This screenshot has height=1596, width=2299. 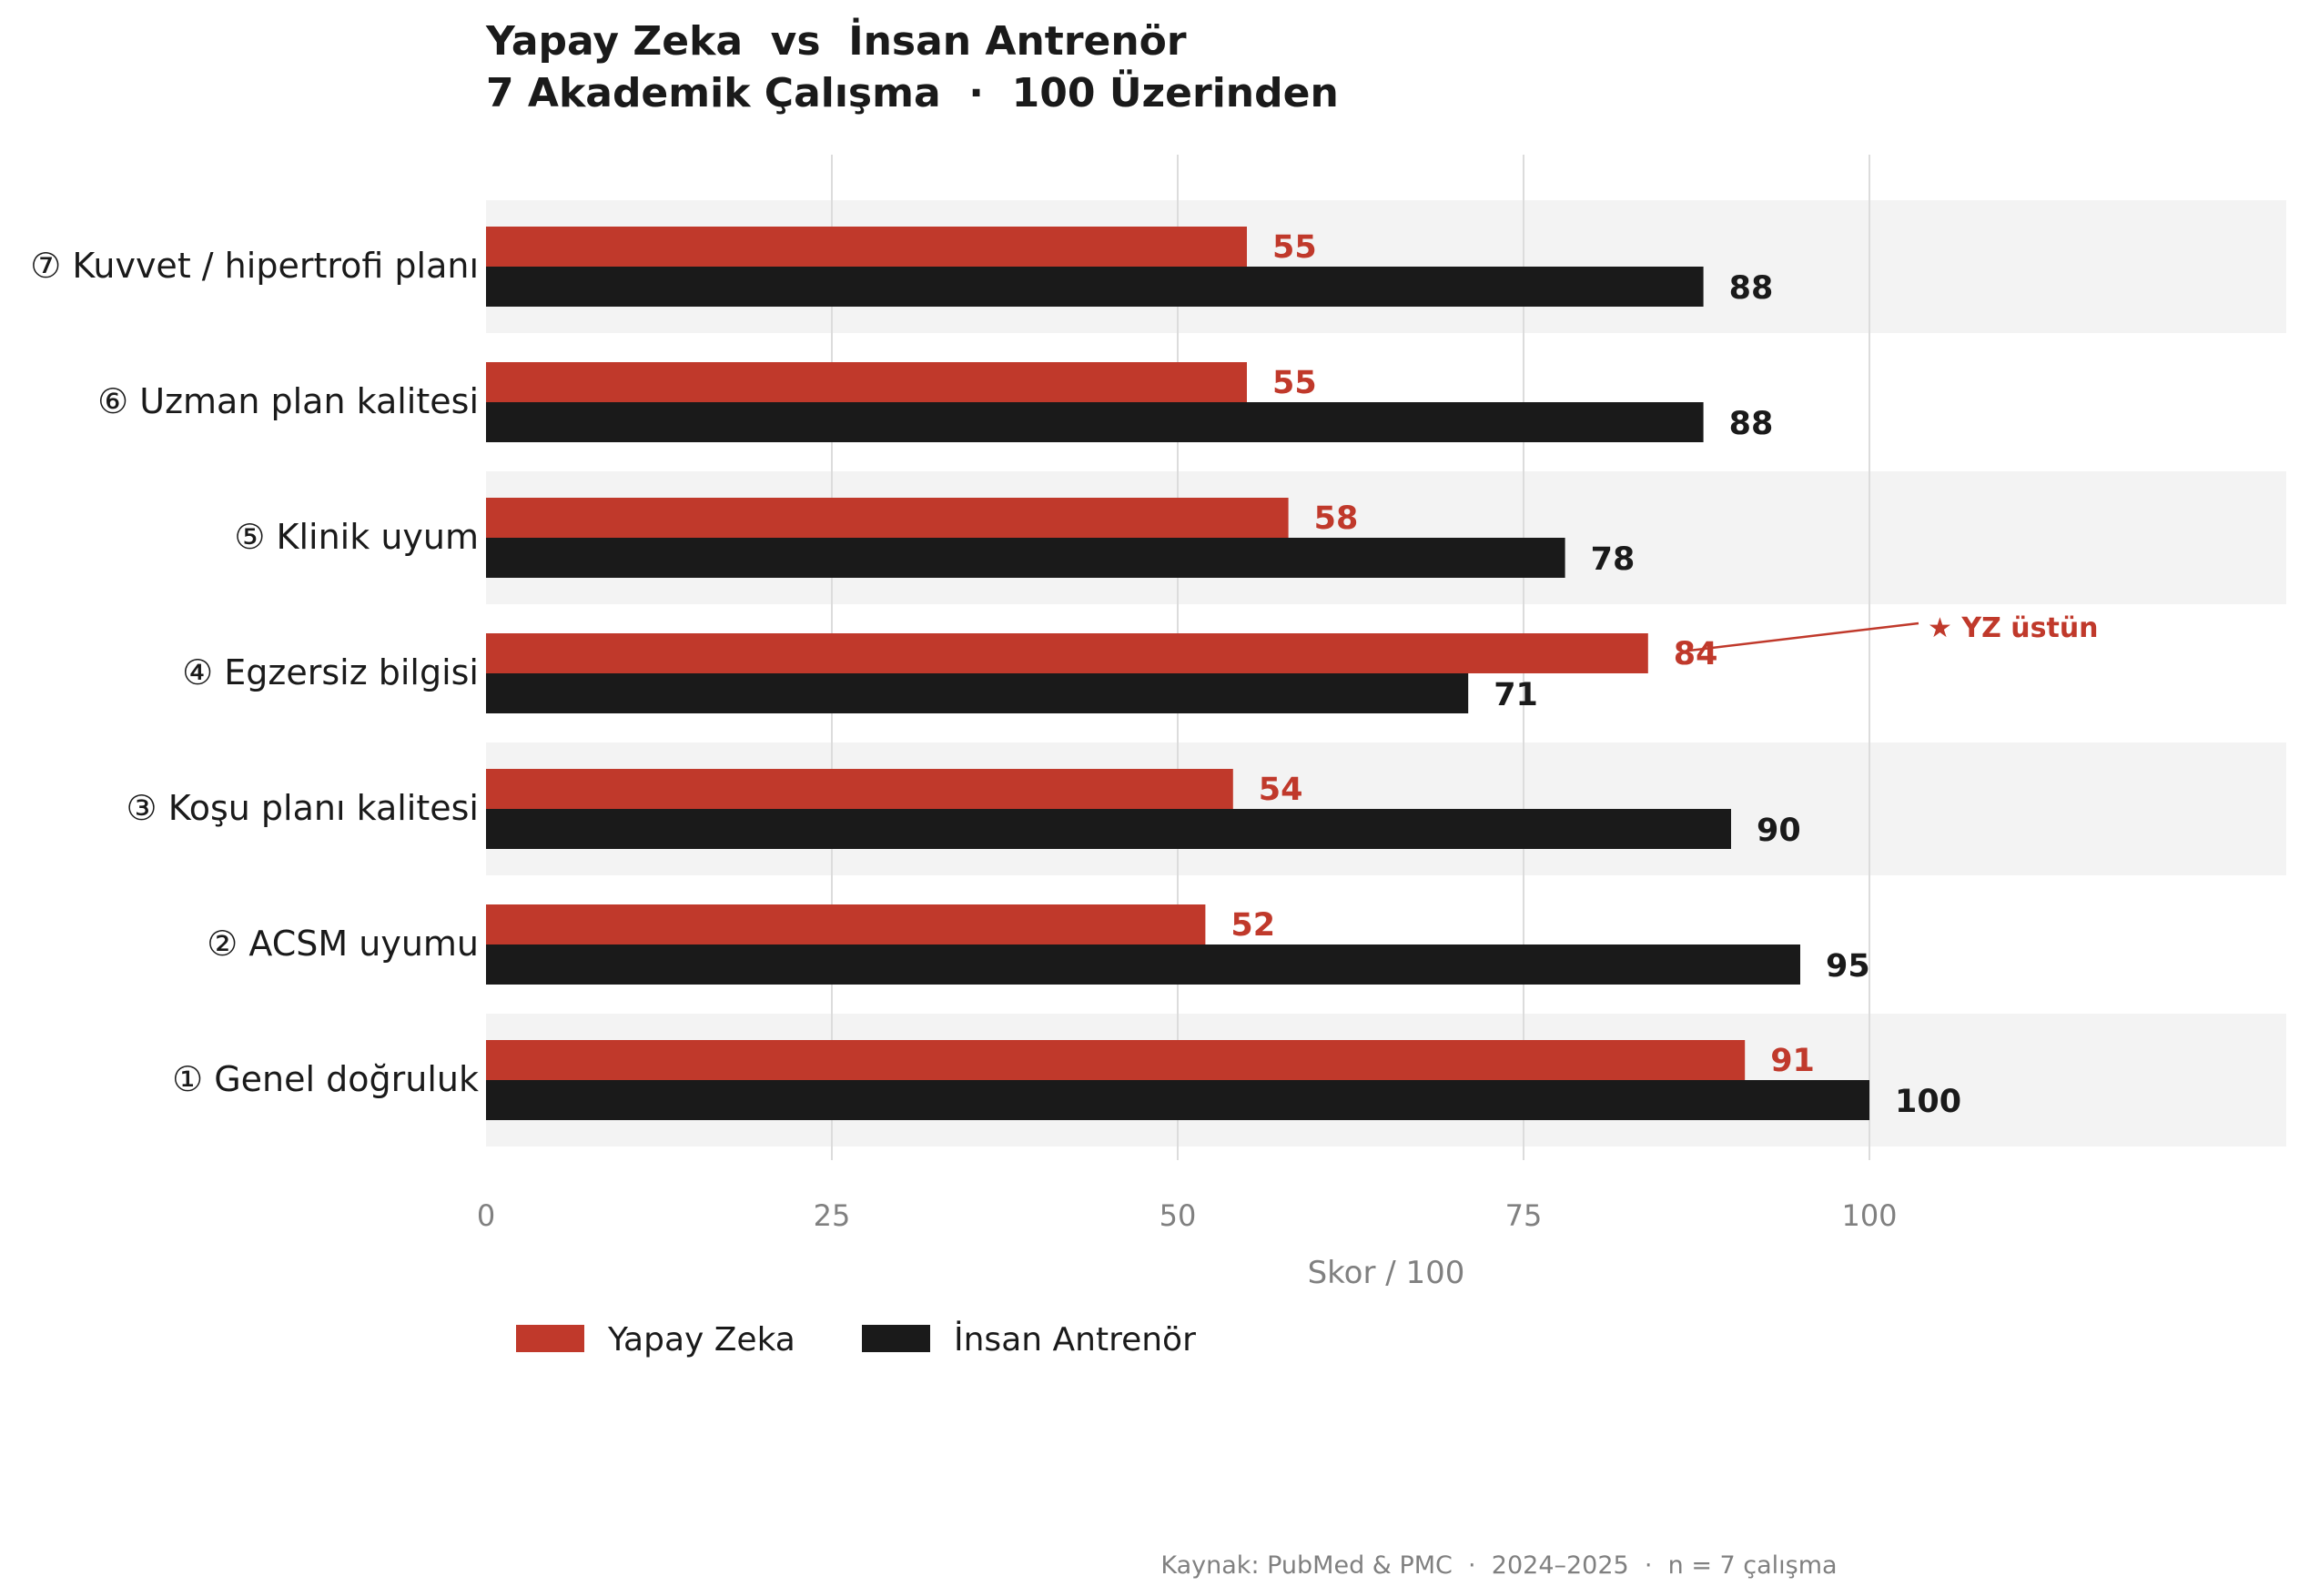 What do you see at coordinates (1848, 967) in the screenshot?
I see `data-label: 95` at bounding box center [1848, 967].